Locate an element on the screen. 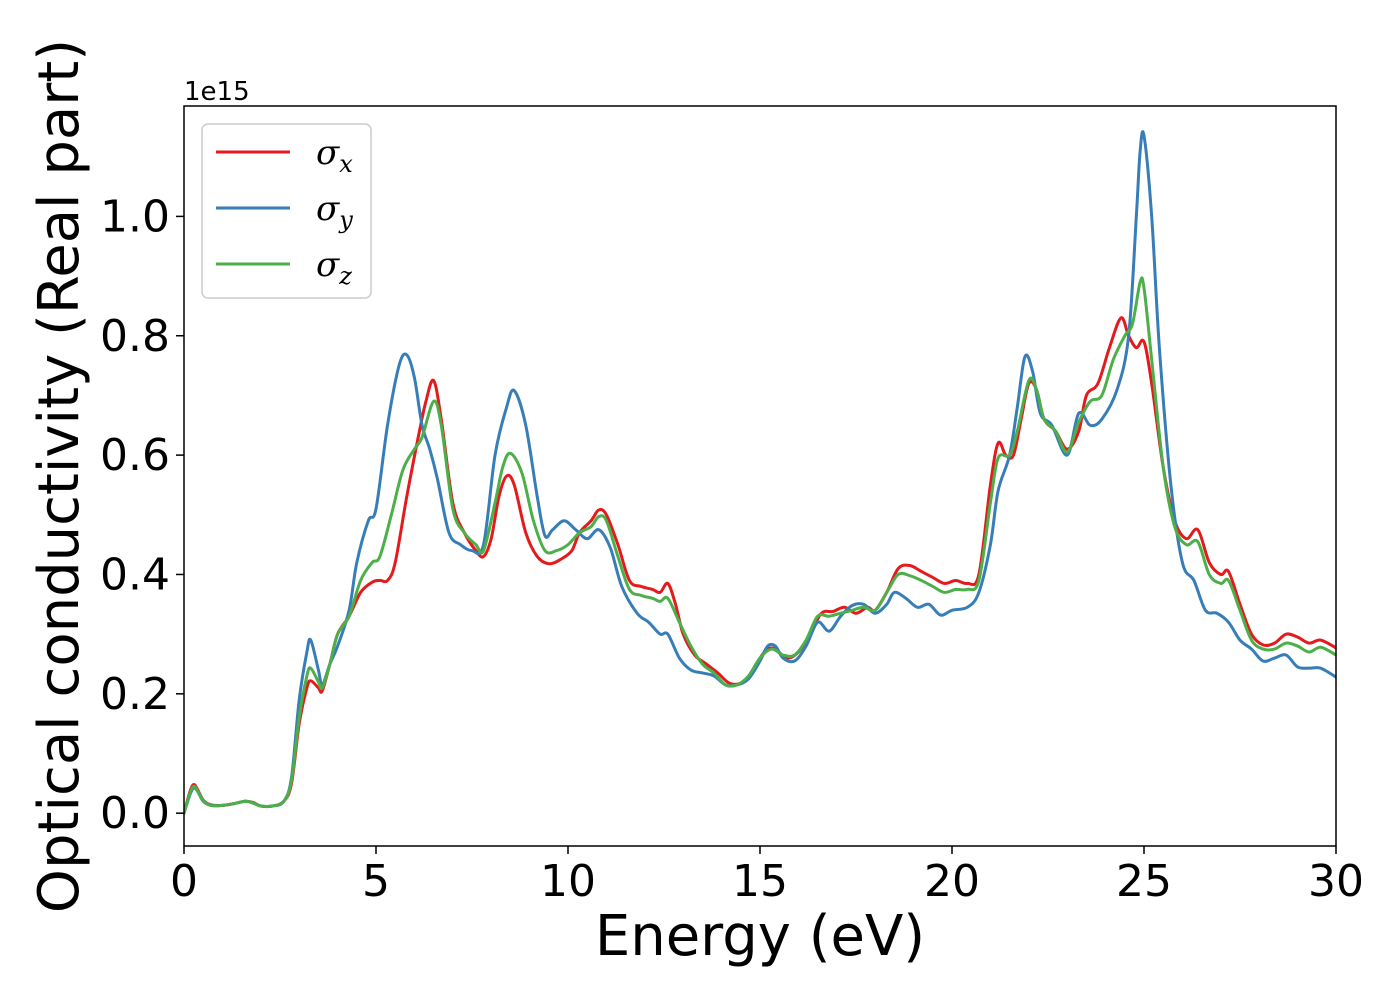 The width and height of the screenshot is (1400, 1000). y-axis-label: Optical conductivity (Real part) is located at coordinates (59, 476).